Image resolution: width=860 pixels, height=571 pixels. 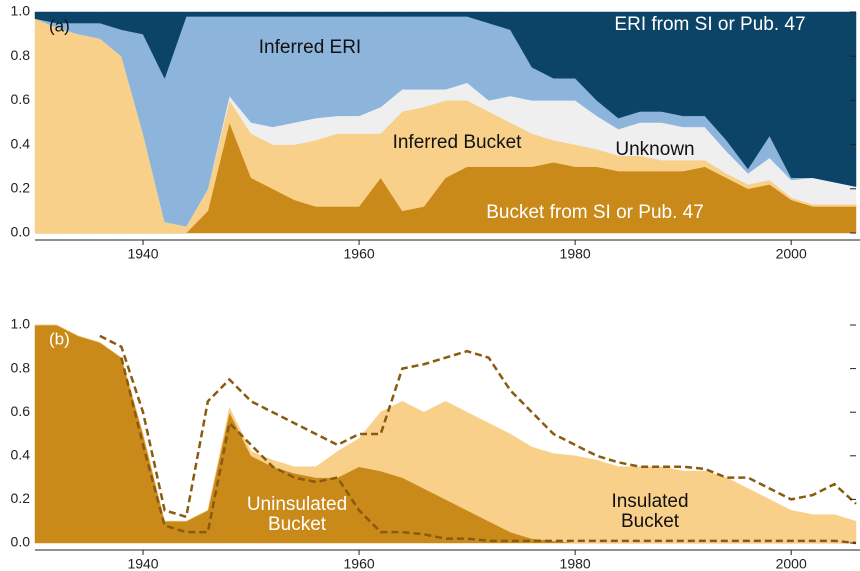 I want to click on panel-label: (a), so click(x=59, y=25).